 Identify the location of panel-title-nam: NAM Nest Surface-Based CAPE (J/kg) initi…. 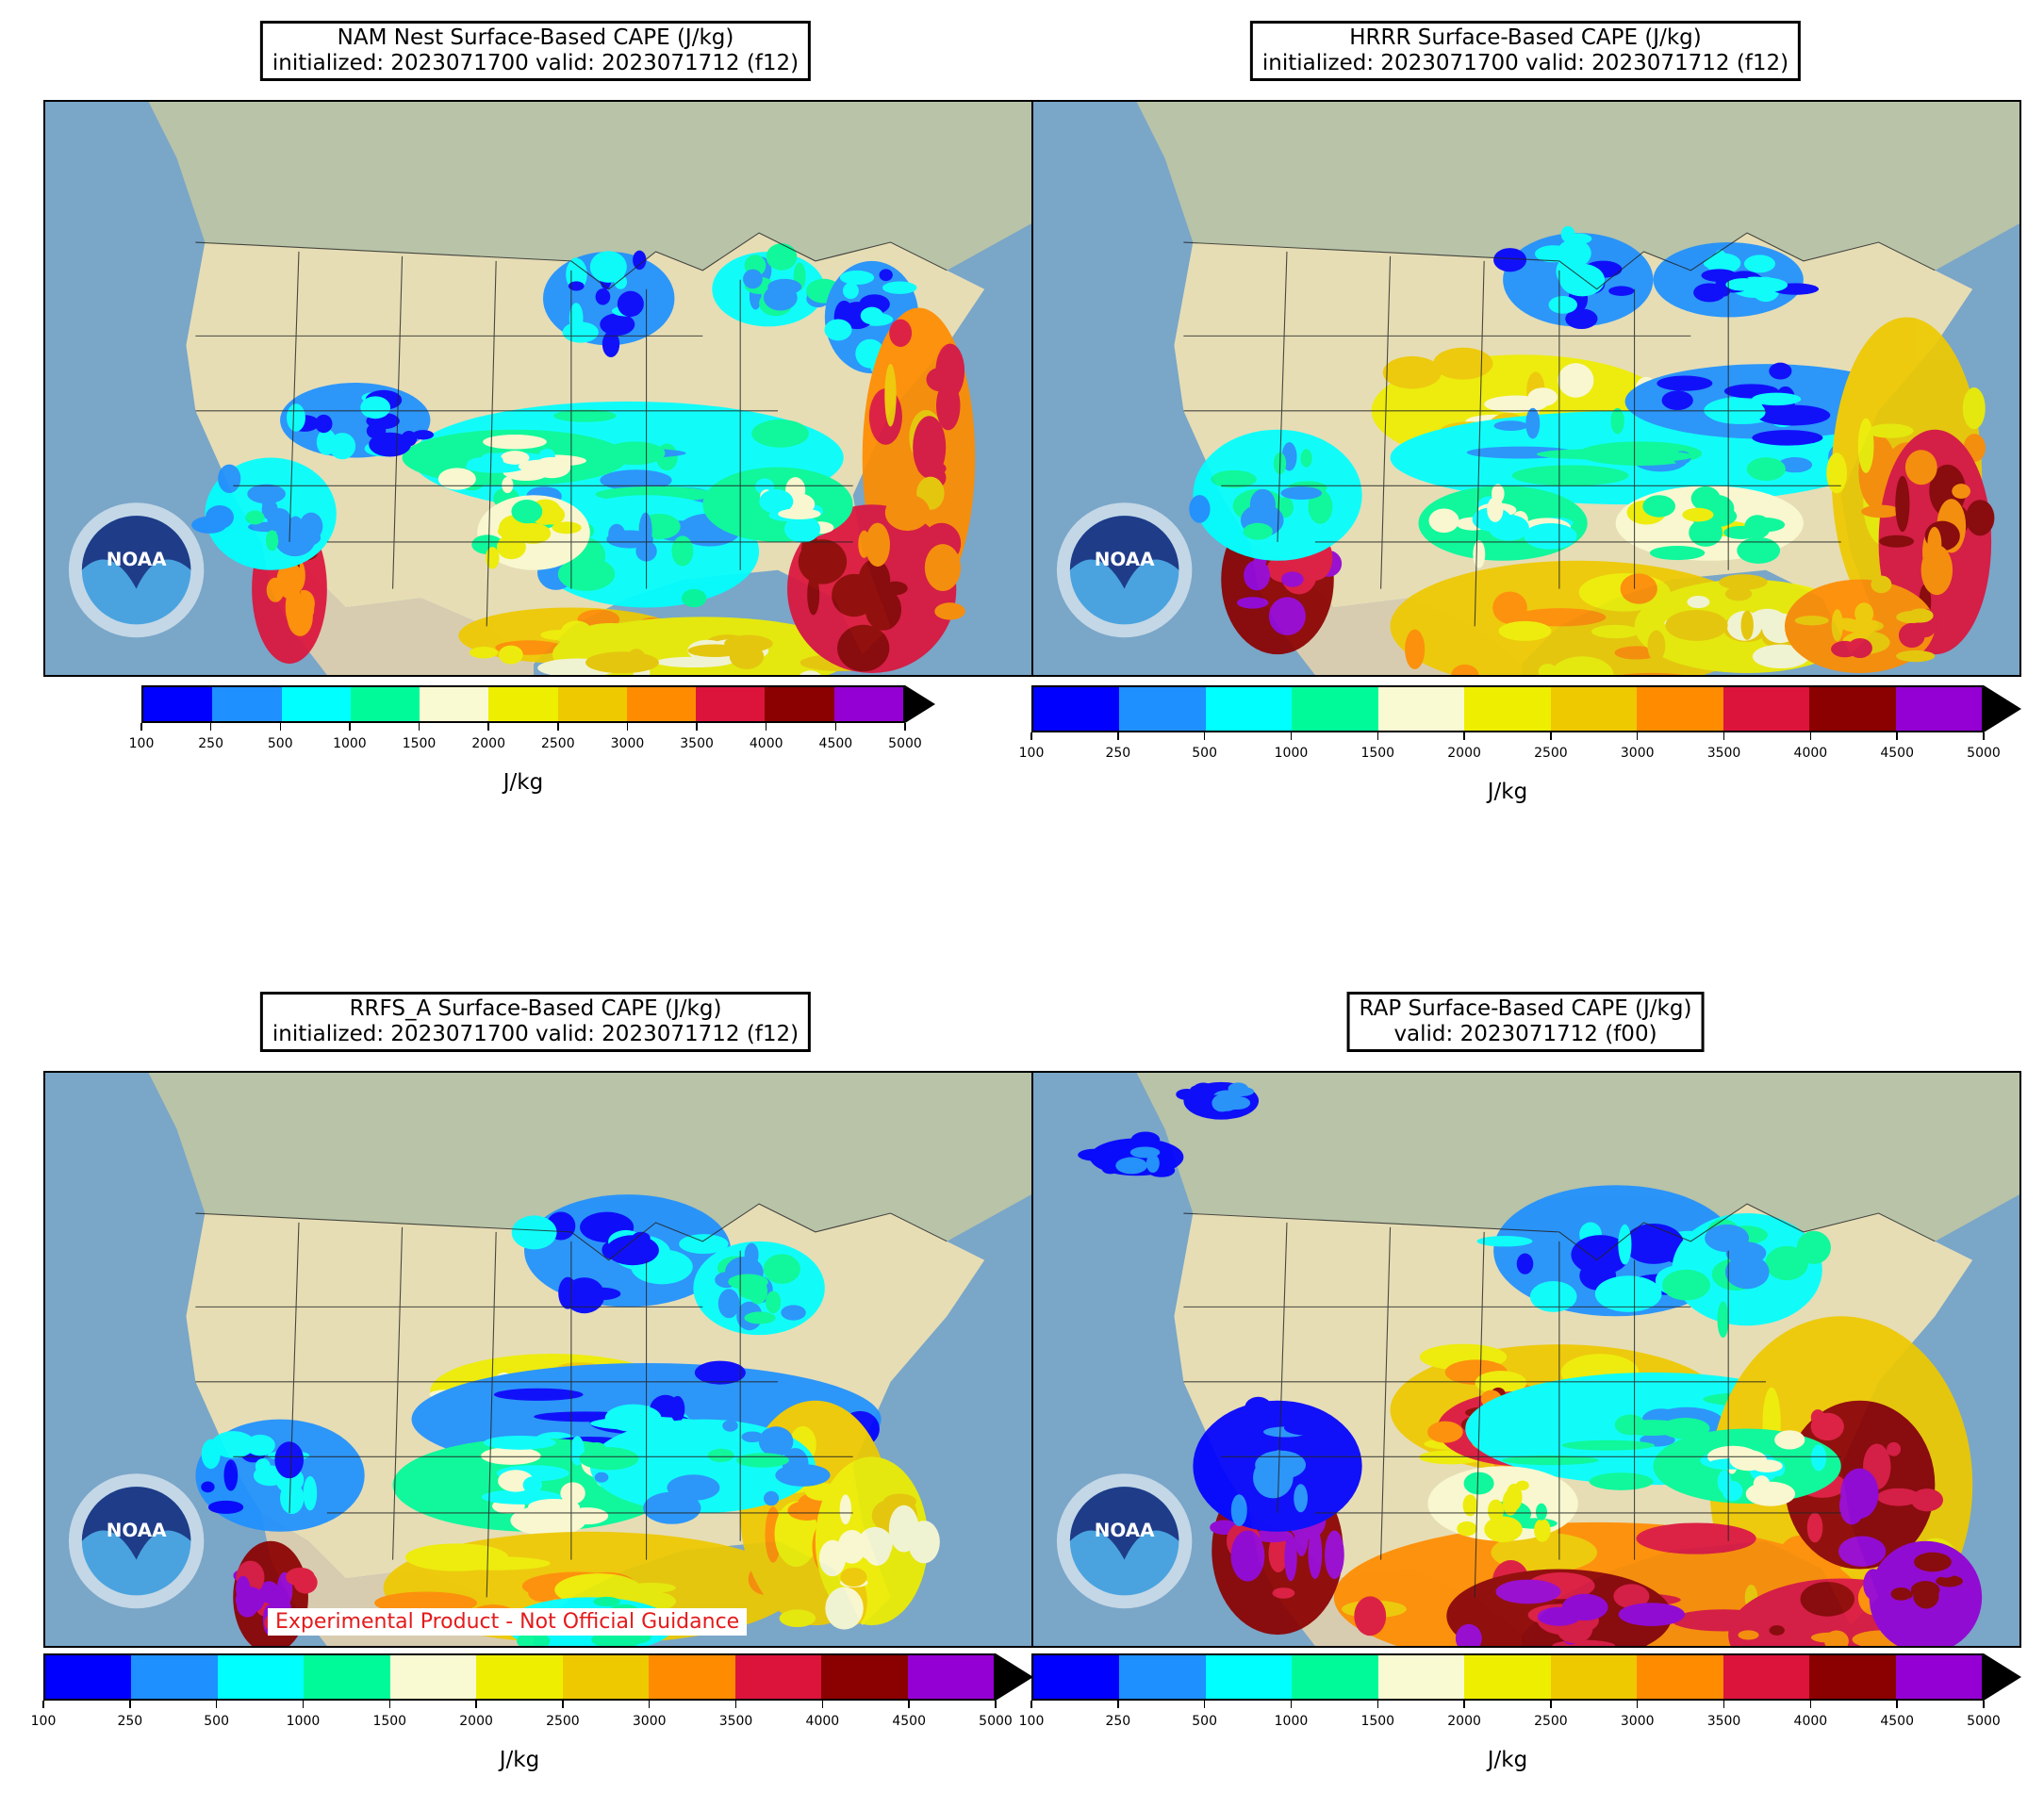
(535, 51).